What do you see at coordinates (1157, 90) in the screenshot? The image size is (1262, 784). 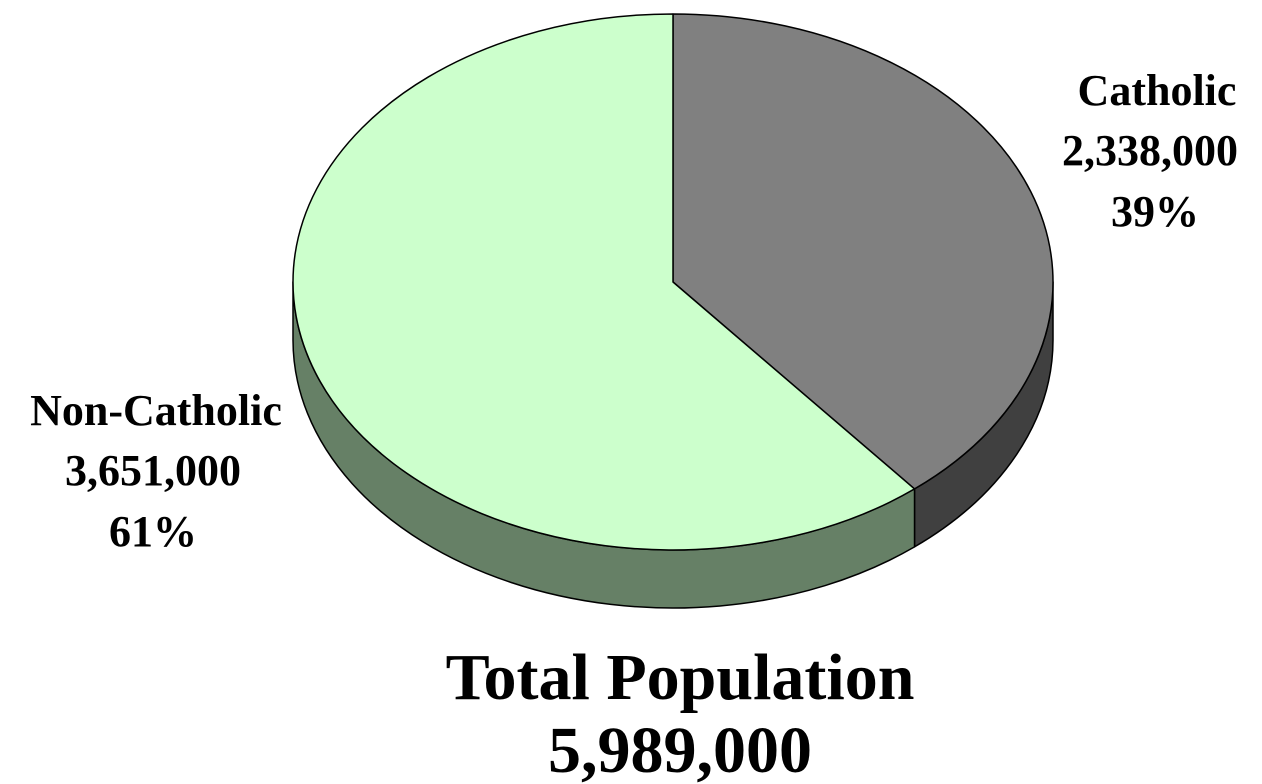 I see `catholic-slice-label: Catholic` at bounding box center [1157, 90].